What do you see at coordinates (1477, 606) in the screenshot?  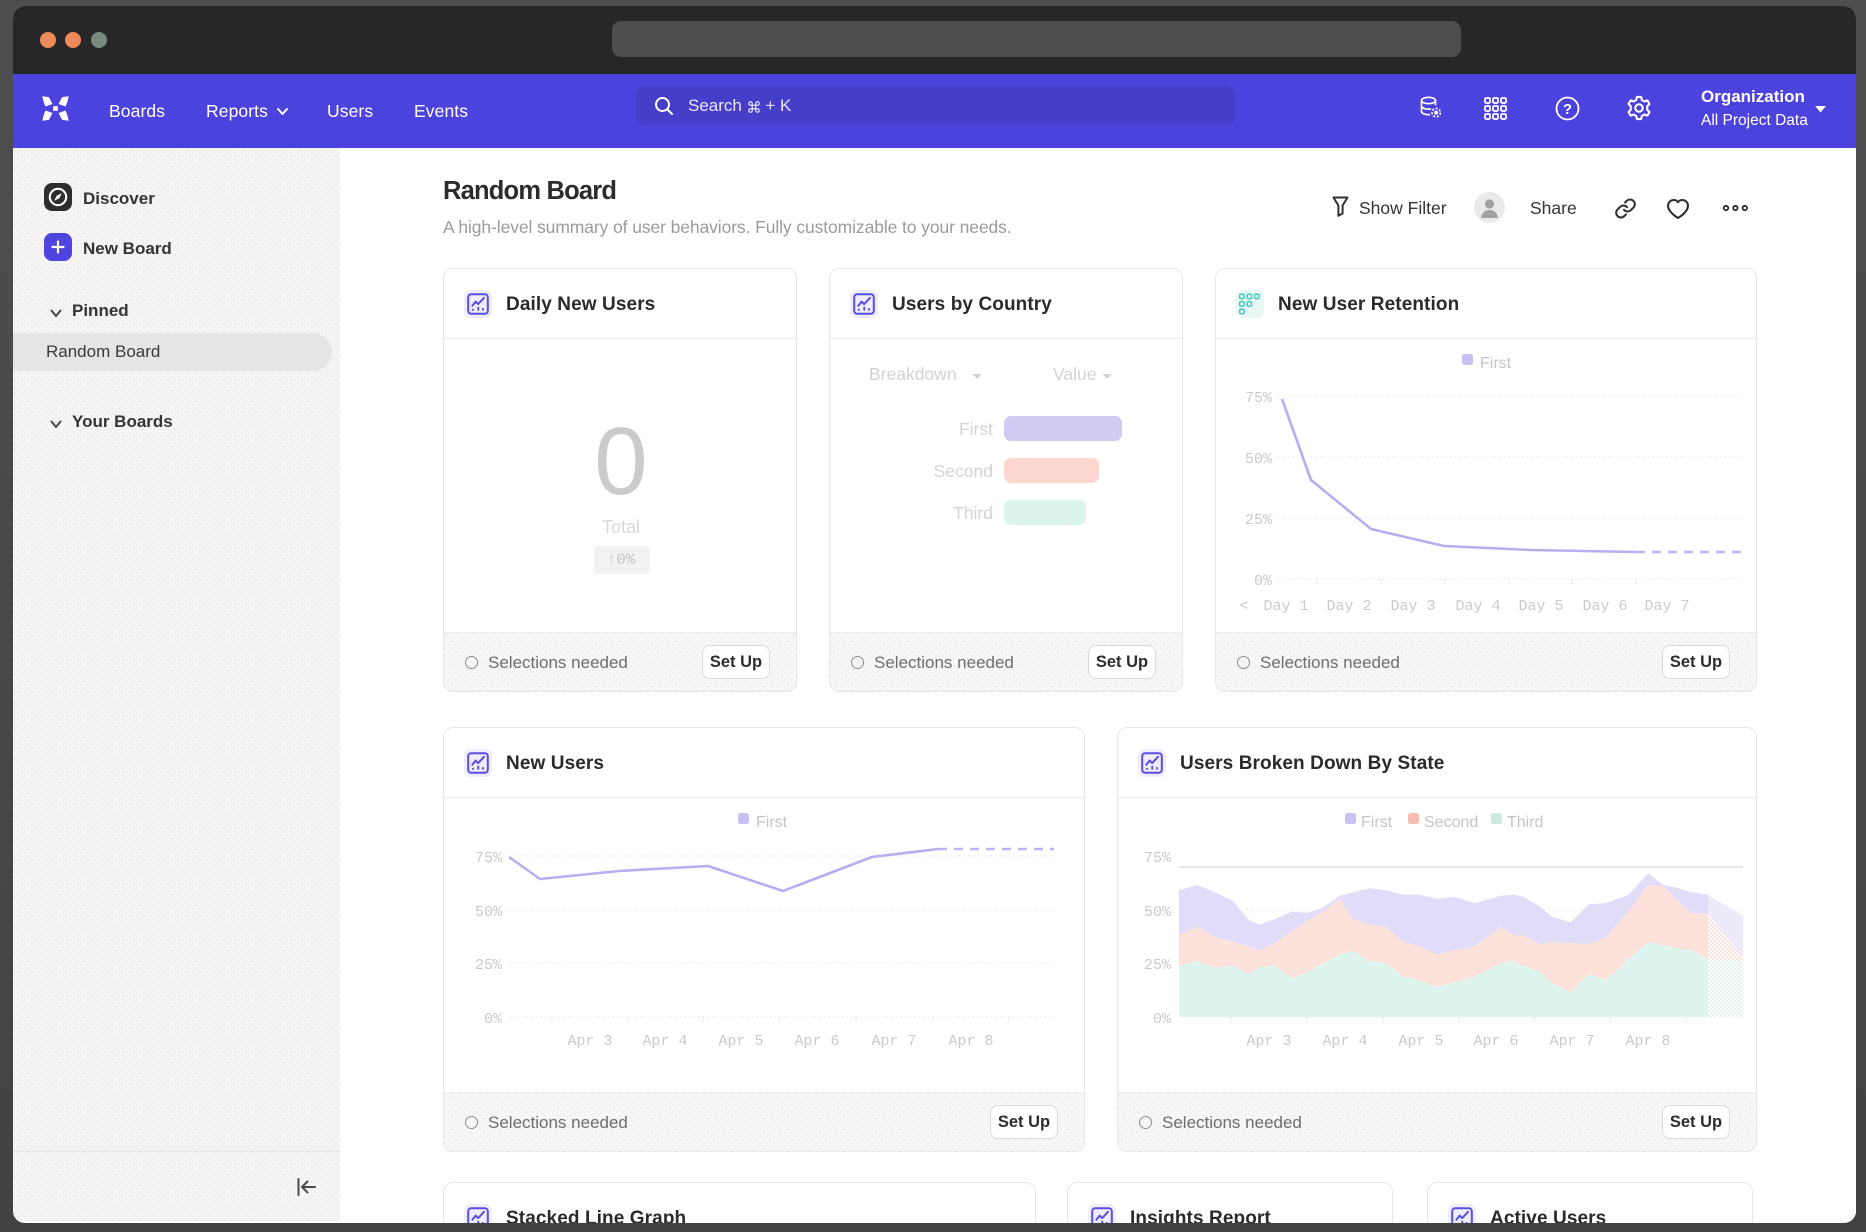 I see `svg-text: Day 4` at bounding box center [1477, 606].